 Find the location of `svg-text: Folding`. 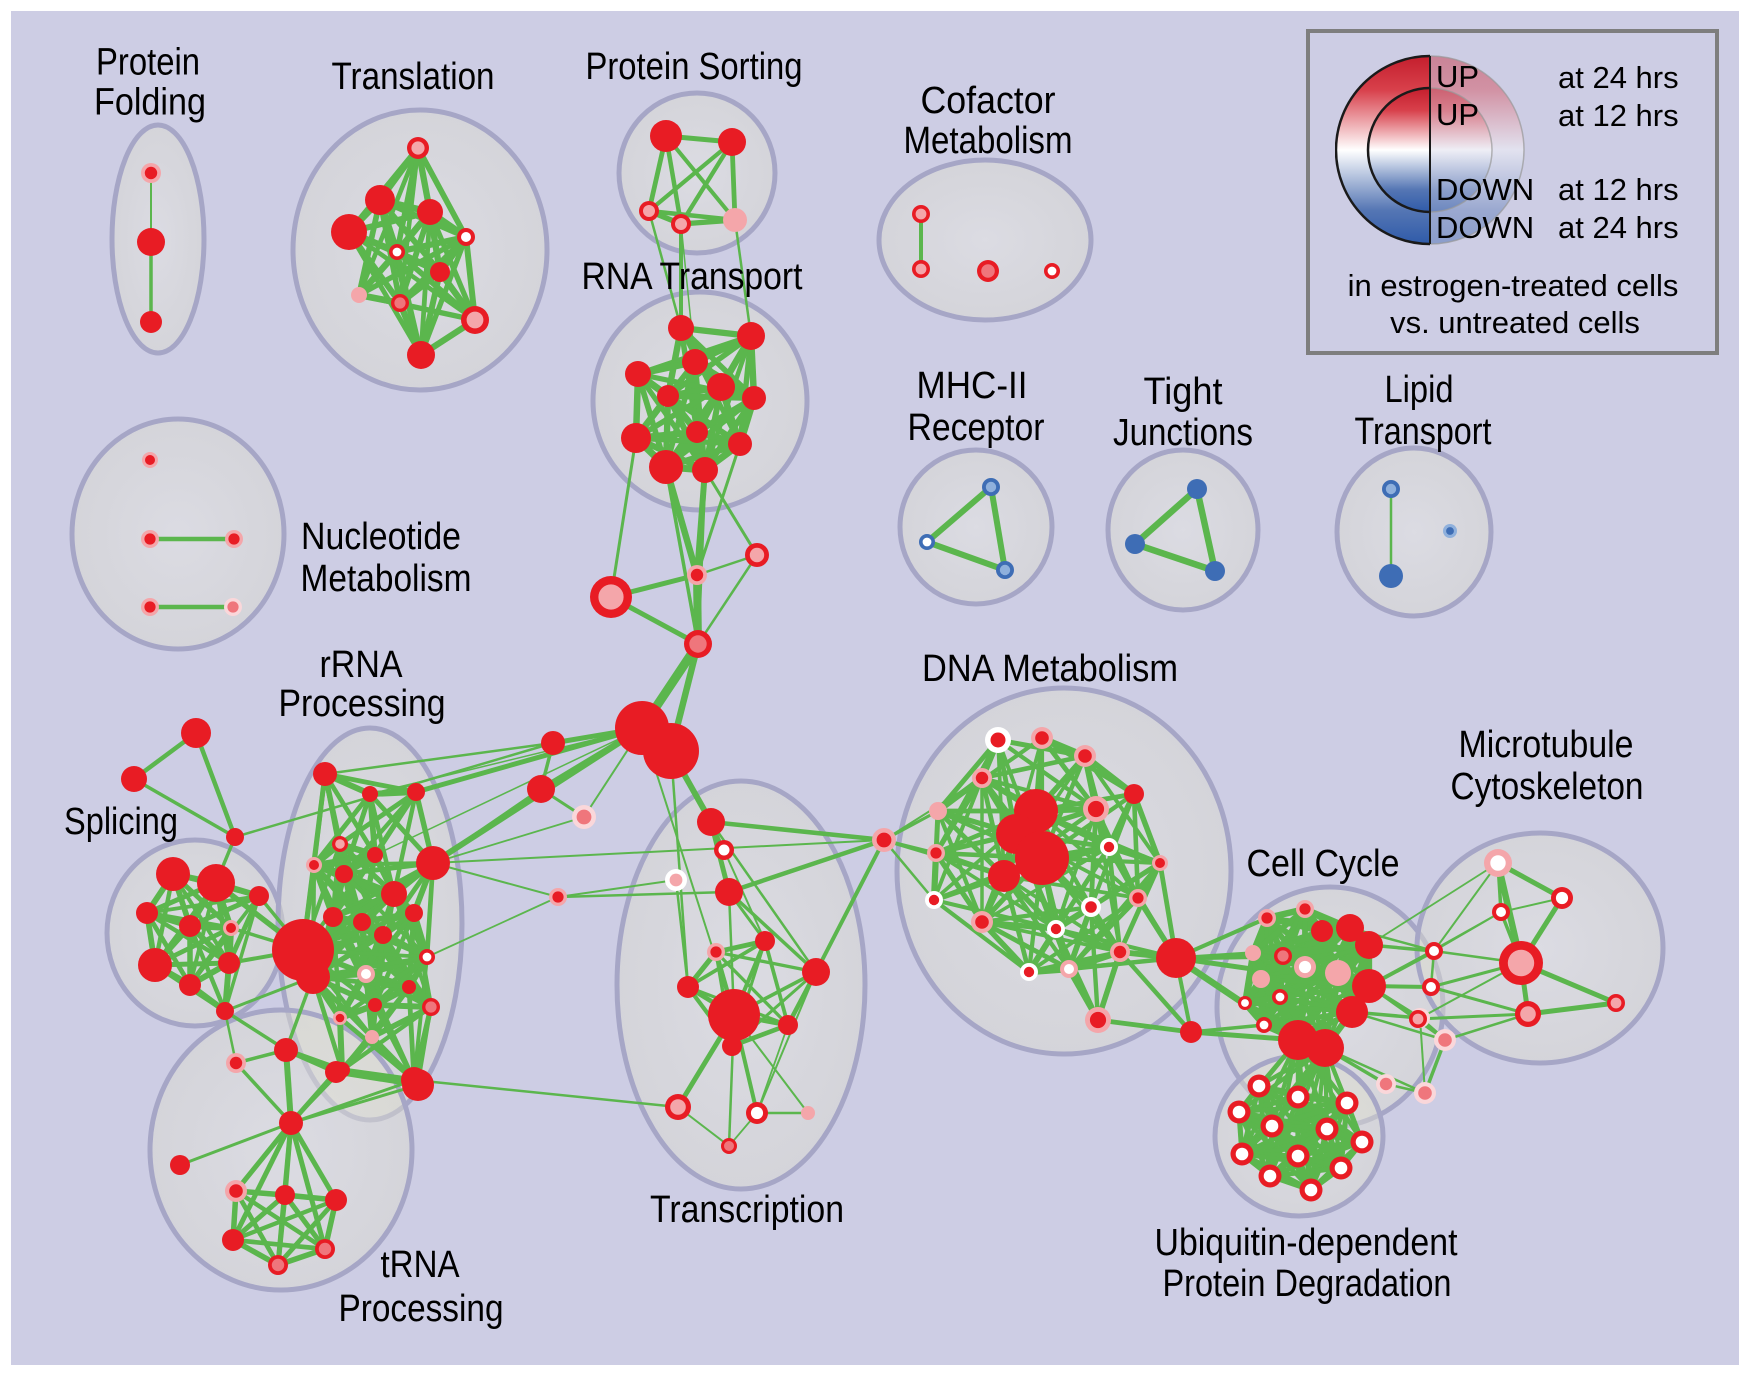

svg-text: Folding is located at coordinates (150, 103).